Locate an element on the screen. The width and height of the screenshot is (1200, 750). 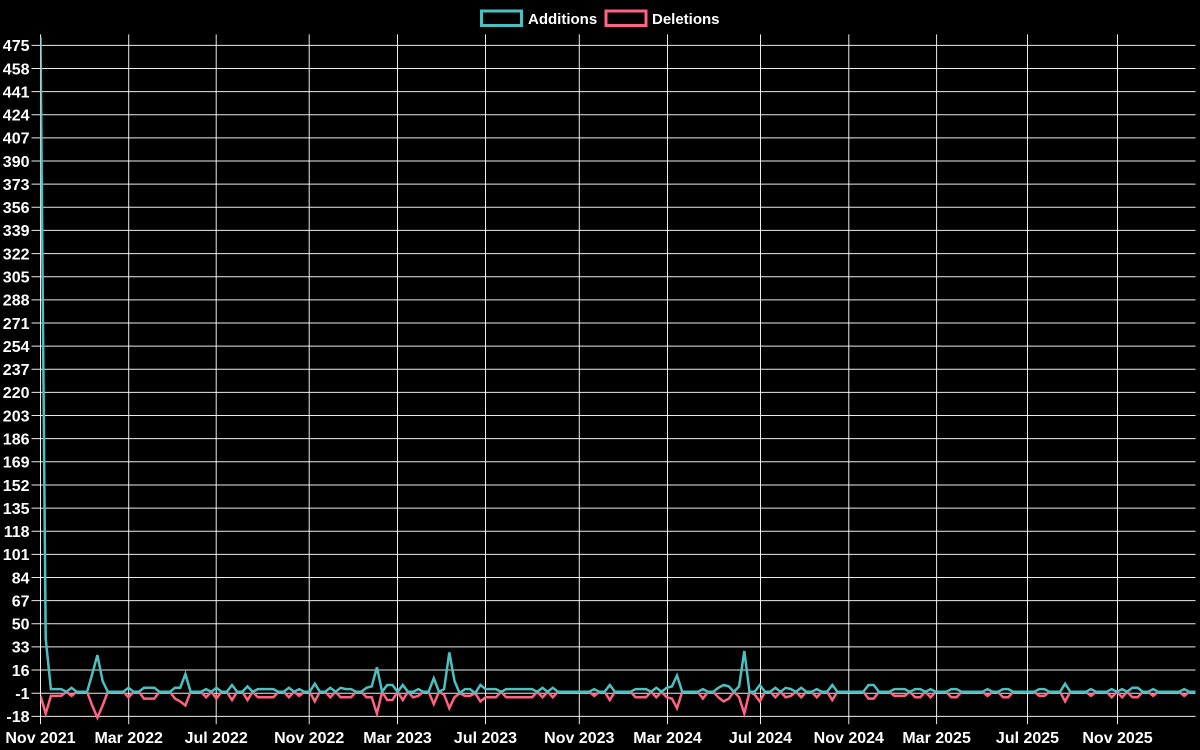
svg-text: 118 is located at coordinates (17, 532).